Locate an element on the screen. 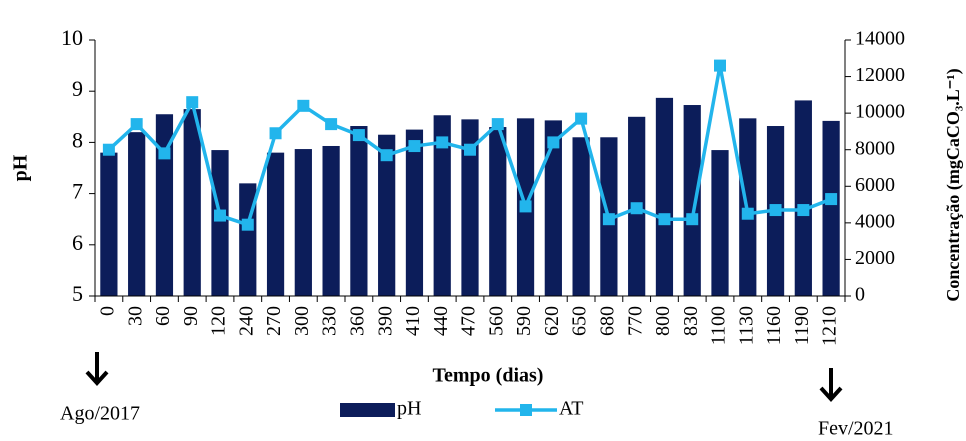 Image resolution: width=966 pixels, height=441 pixels. arrow is located at coordinates (464, 377).